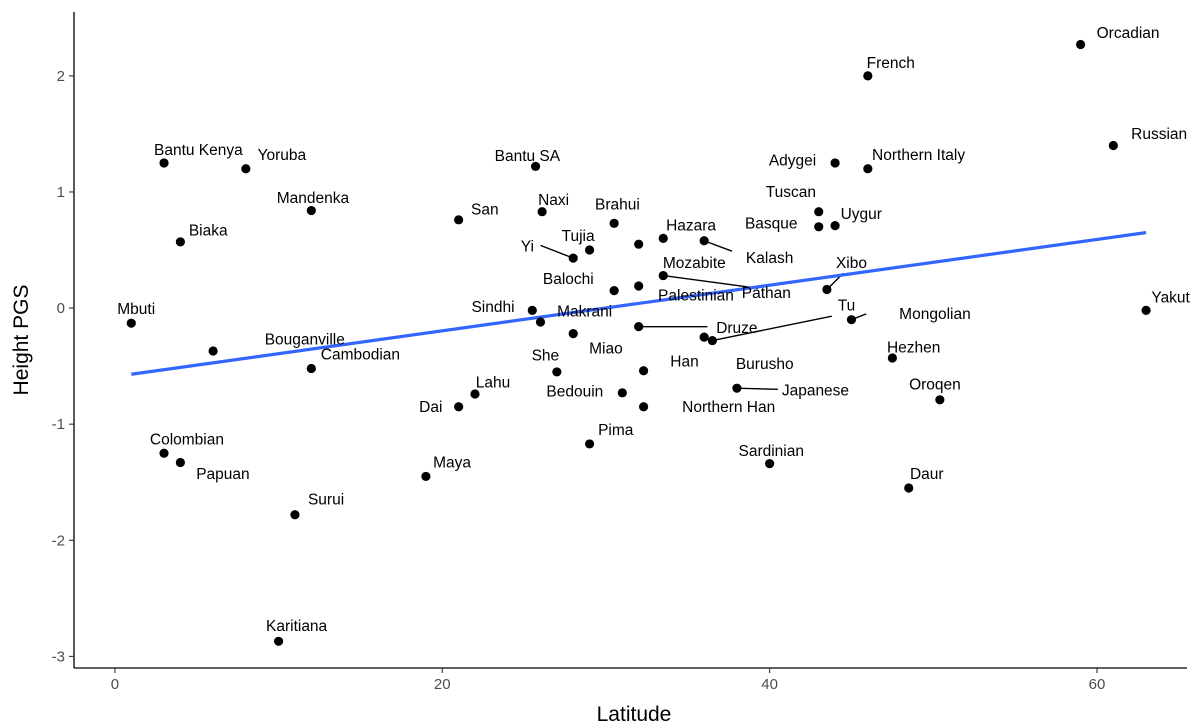 The image size is (1193, 728). I want to click on point-label: Cambodian, so click(360, 355).